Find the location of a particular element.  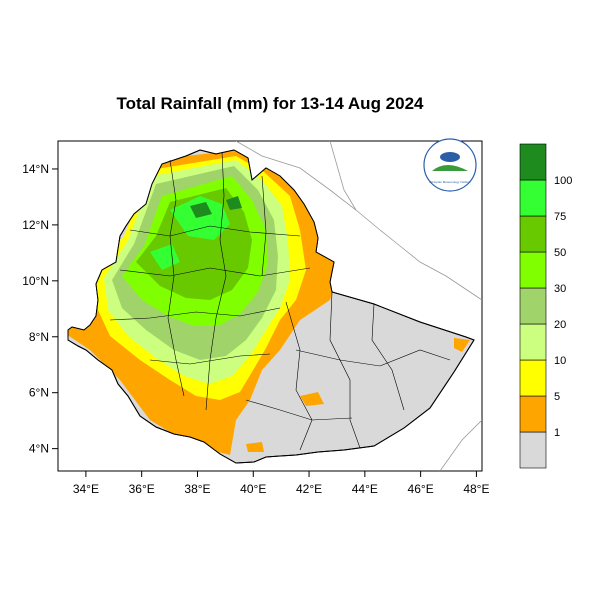

lat-tick-label: 6°N is located at coordinates (39, 393).